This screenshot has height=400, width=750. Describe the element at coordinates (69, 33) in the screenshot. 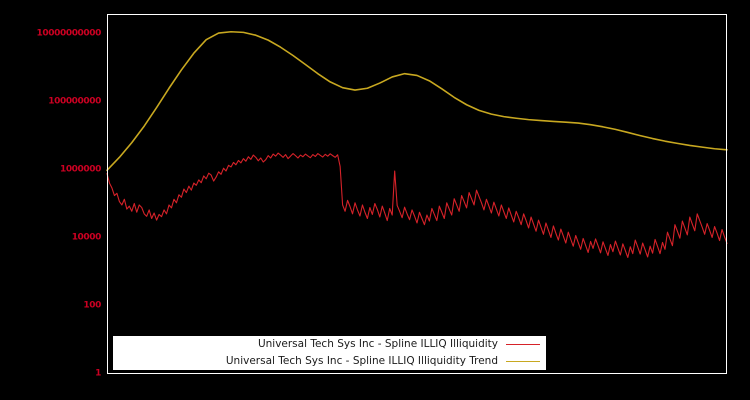

I see `y-axis-tick-label: 10000000000` at that location.